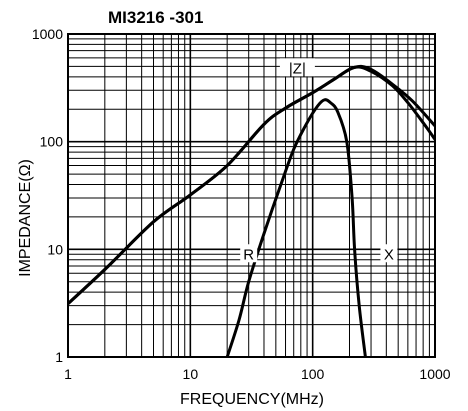 The image size is (468, 411). Describe the element at coordinates (47, 195) in the screenshot. I see `y-tick-labels: 1 10 100 1000` at that location.